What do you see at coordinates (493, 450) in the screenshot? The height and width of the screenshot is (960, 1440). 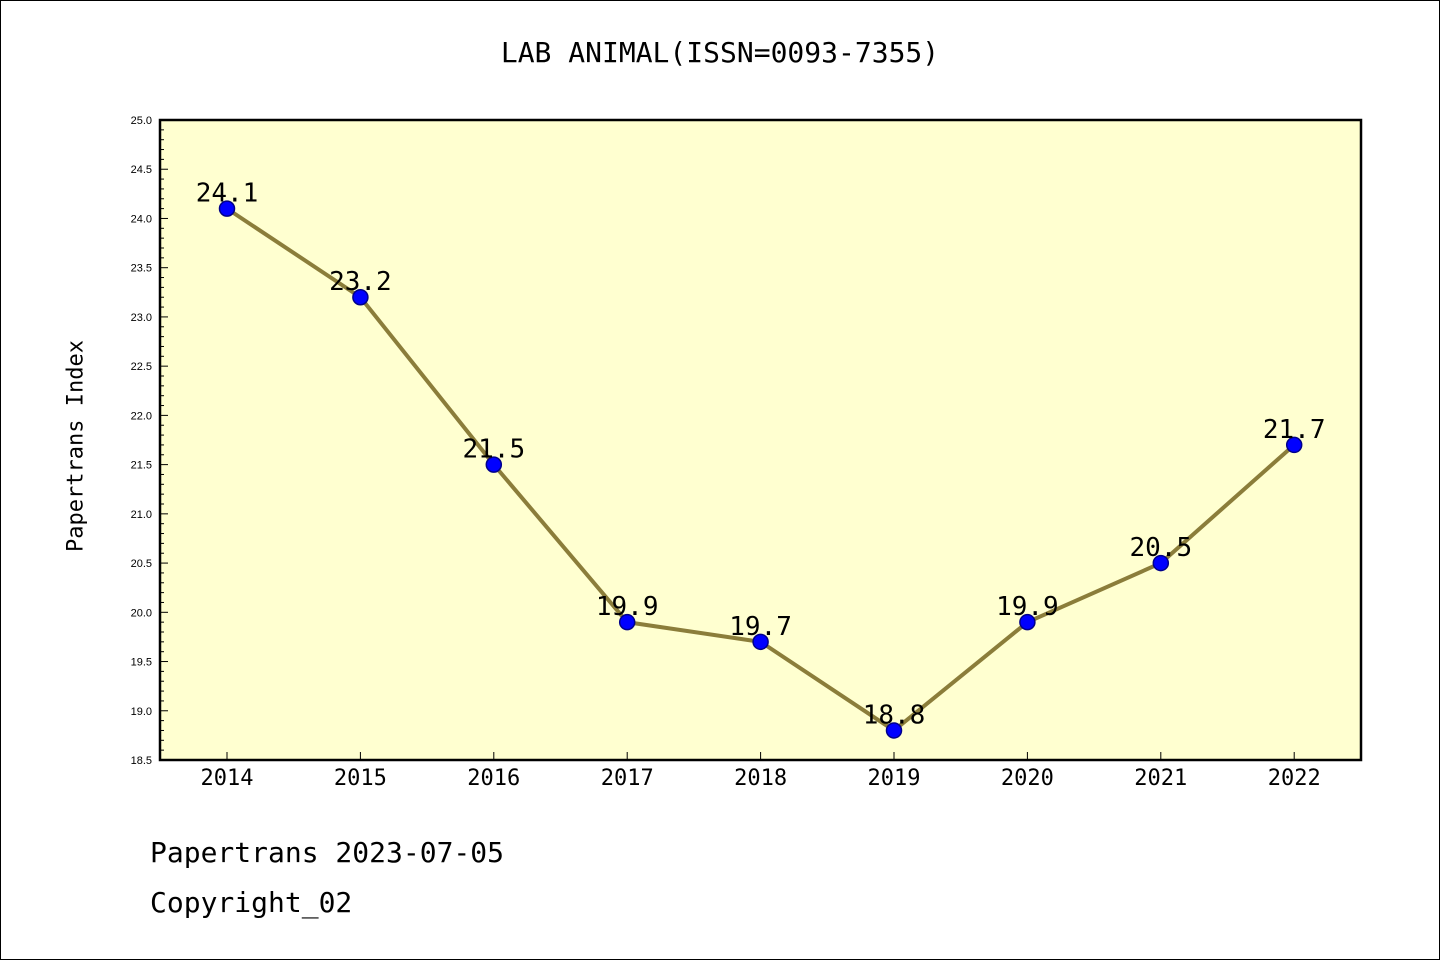 I see `data-label: 21.5` at bounding box center [493, 450].